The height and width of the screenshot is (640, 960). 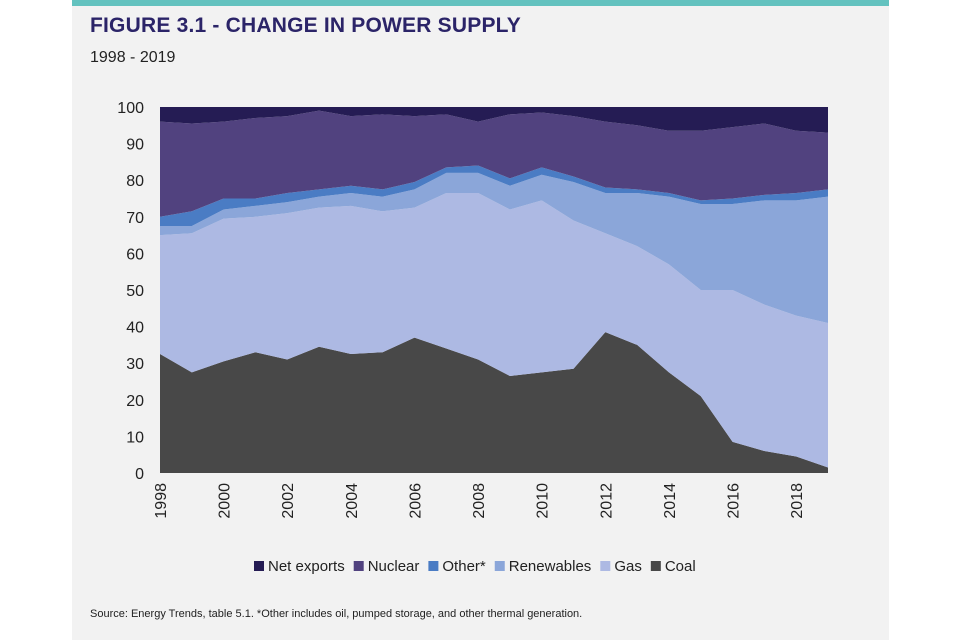 I want to click on legend-label: Renewables, so click(x=550, y=566).